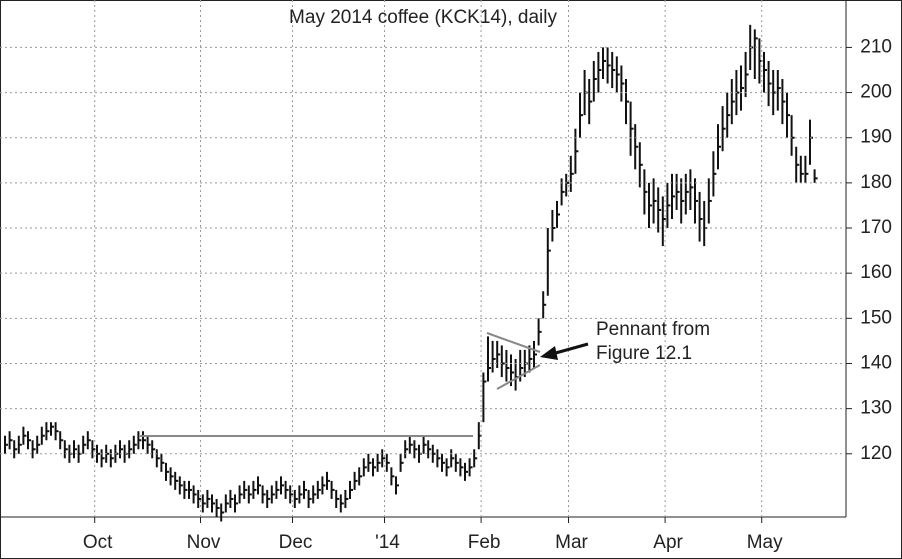  What do you see at coordinates (876, 317) in the screenshot?
I see `y-tick-label: 150` at bounding box center [876, 317].